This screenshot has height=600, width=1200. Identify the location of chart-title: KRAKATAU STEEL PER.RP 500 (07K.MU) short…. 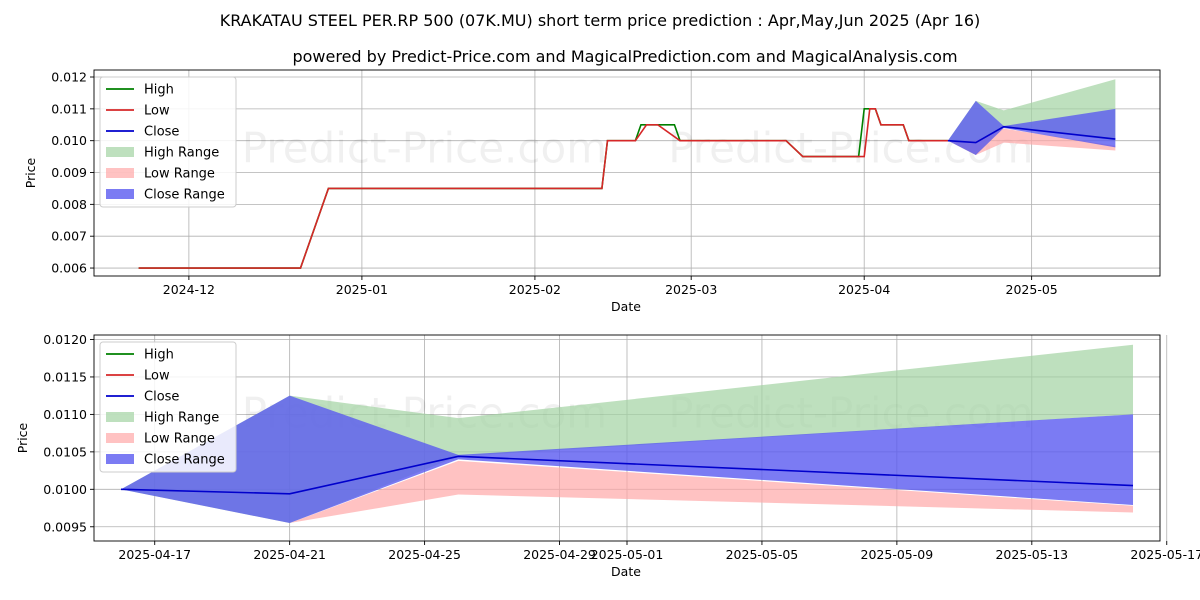
(600, 20).